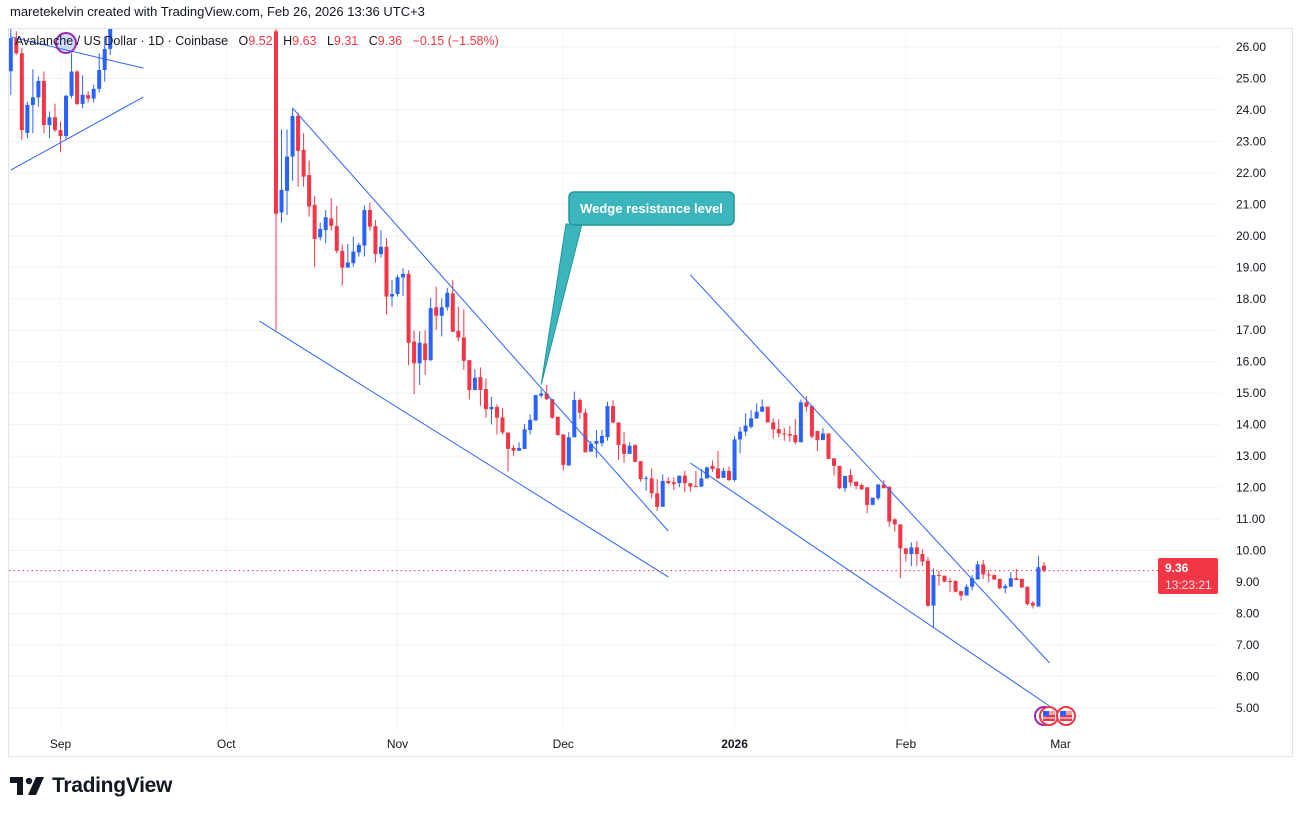  What do you see at coordinates (734, 744) in the screenshot?
I see `time-tick-label: 2026` at bounding box center [734, 744].